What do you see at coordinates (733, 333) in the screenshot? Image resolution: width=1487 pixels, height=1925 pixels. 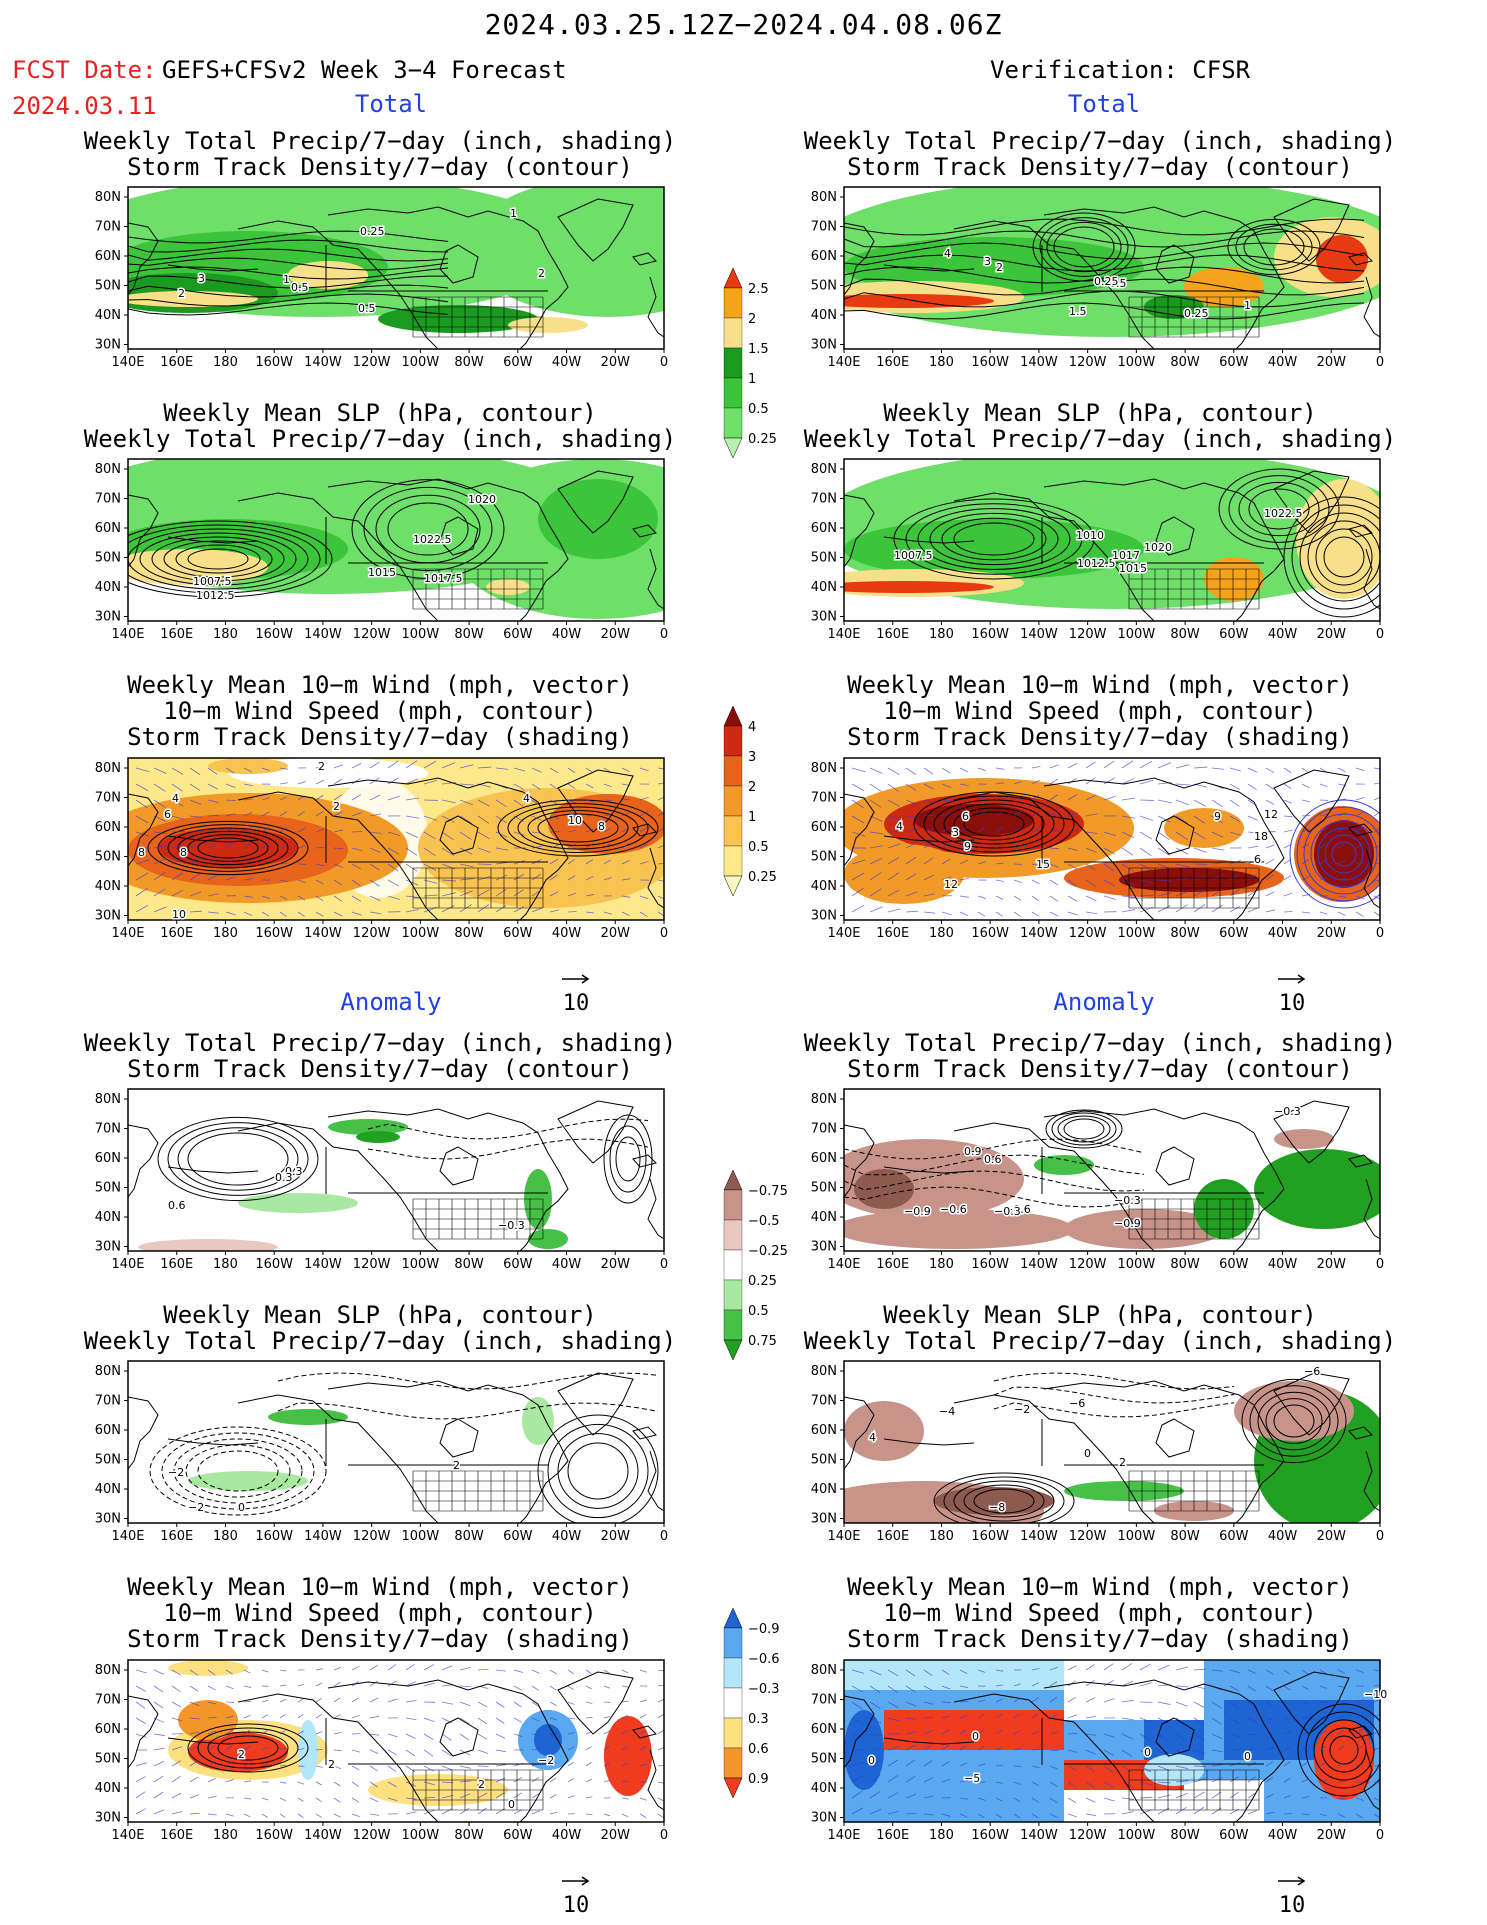 I see `colorbar-segment` at bounding box center [733, 333].